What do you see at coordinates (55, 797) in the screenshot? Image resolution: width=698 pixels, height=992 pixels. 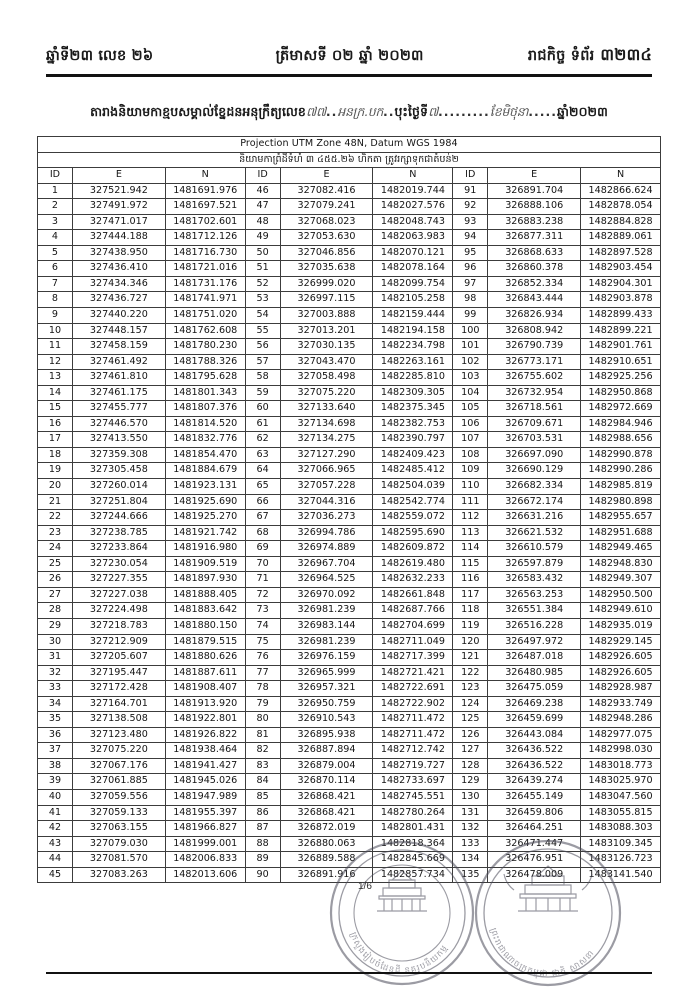 I see `cell-id: 40` at bounding box center [55, 797].